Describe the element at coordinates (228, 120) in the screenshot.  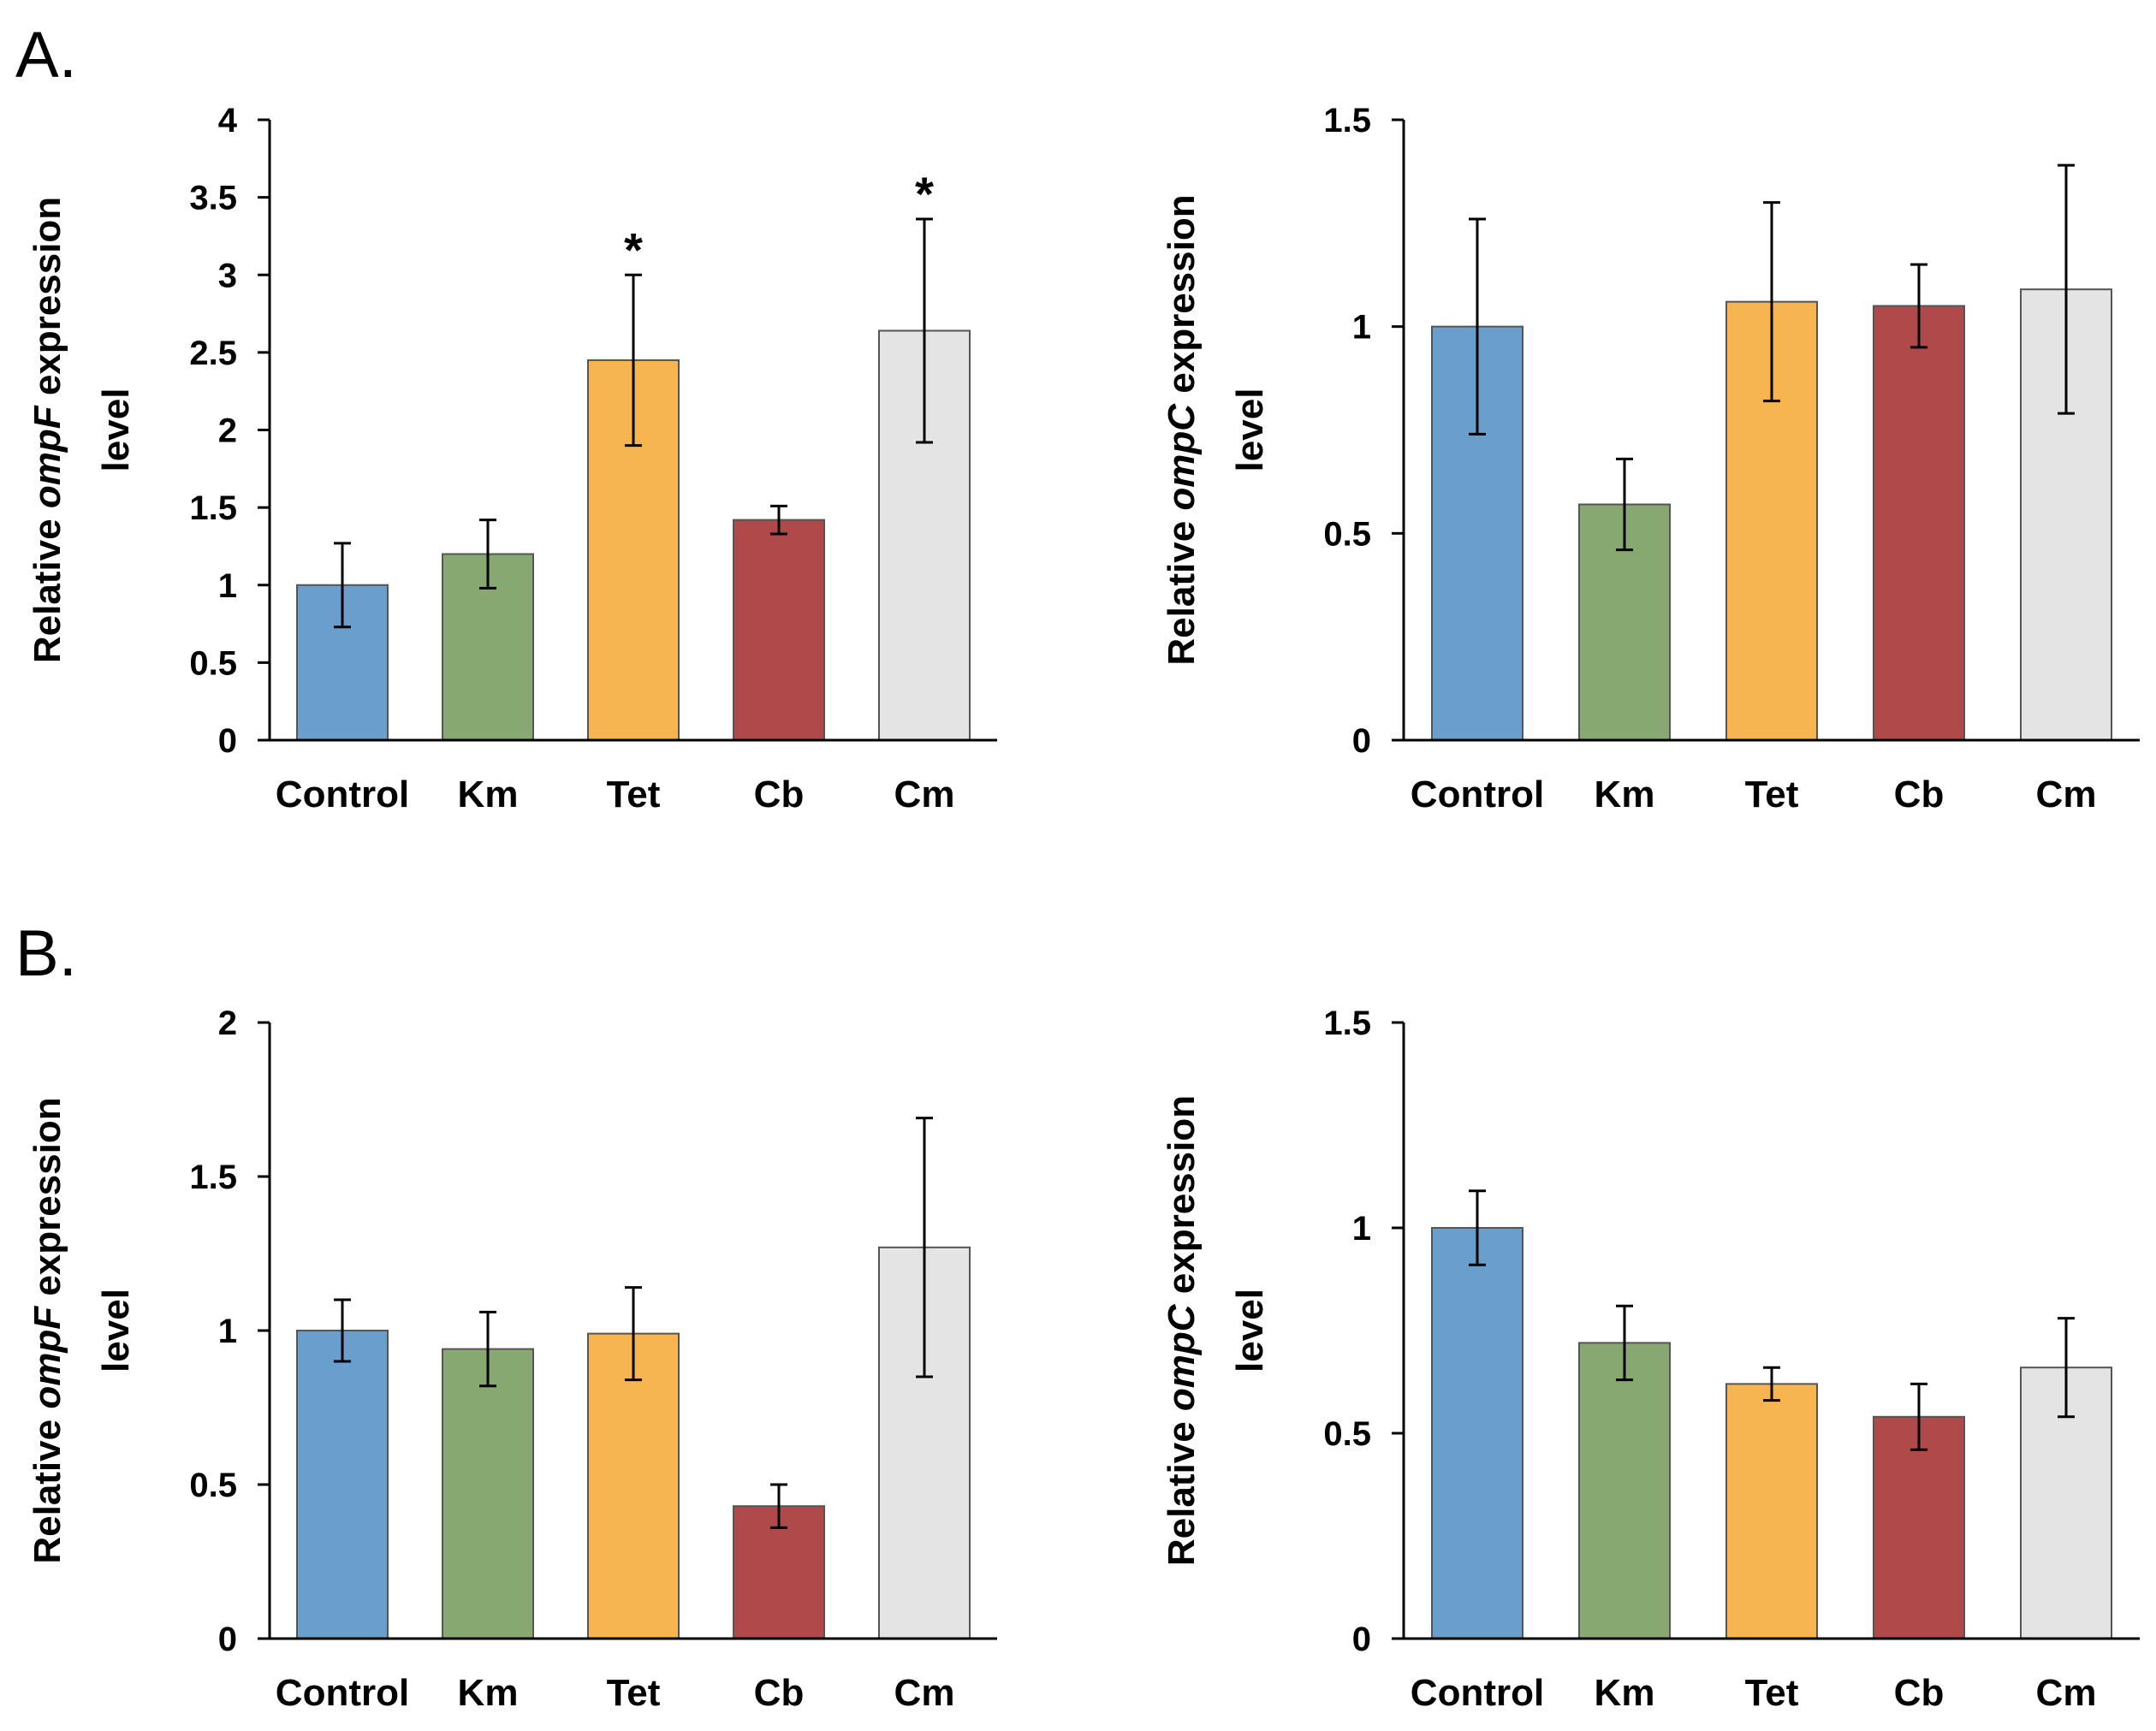
I see `y-tick-label: 4` at that location.